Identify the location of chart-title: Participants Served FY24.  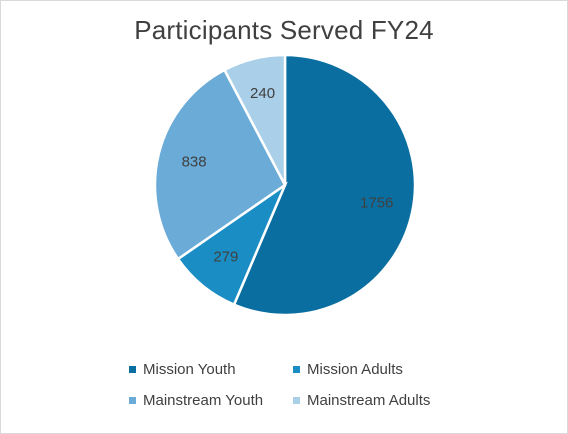
(284, 30).